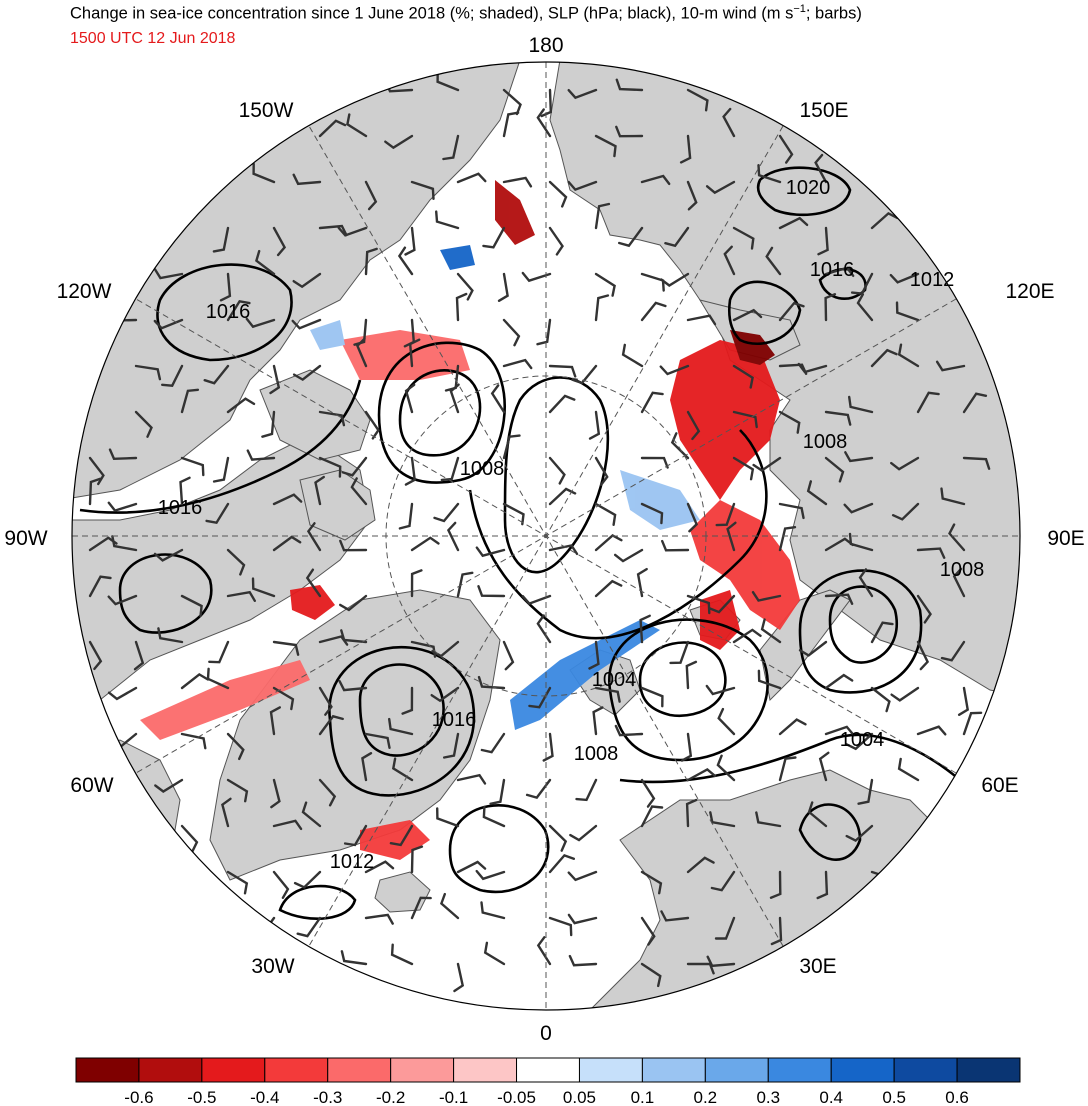  I want to click on isobar-label: 1008, so click(962, 570).